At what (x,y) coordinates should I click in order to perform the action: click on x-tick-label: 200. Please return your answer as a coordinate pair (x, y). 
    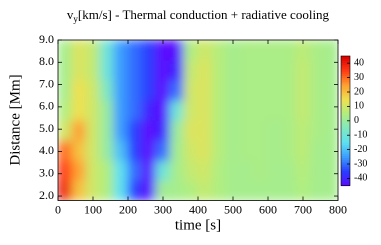
    Looking at the image, I should click on (128, 209).